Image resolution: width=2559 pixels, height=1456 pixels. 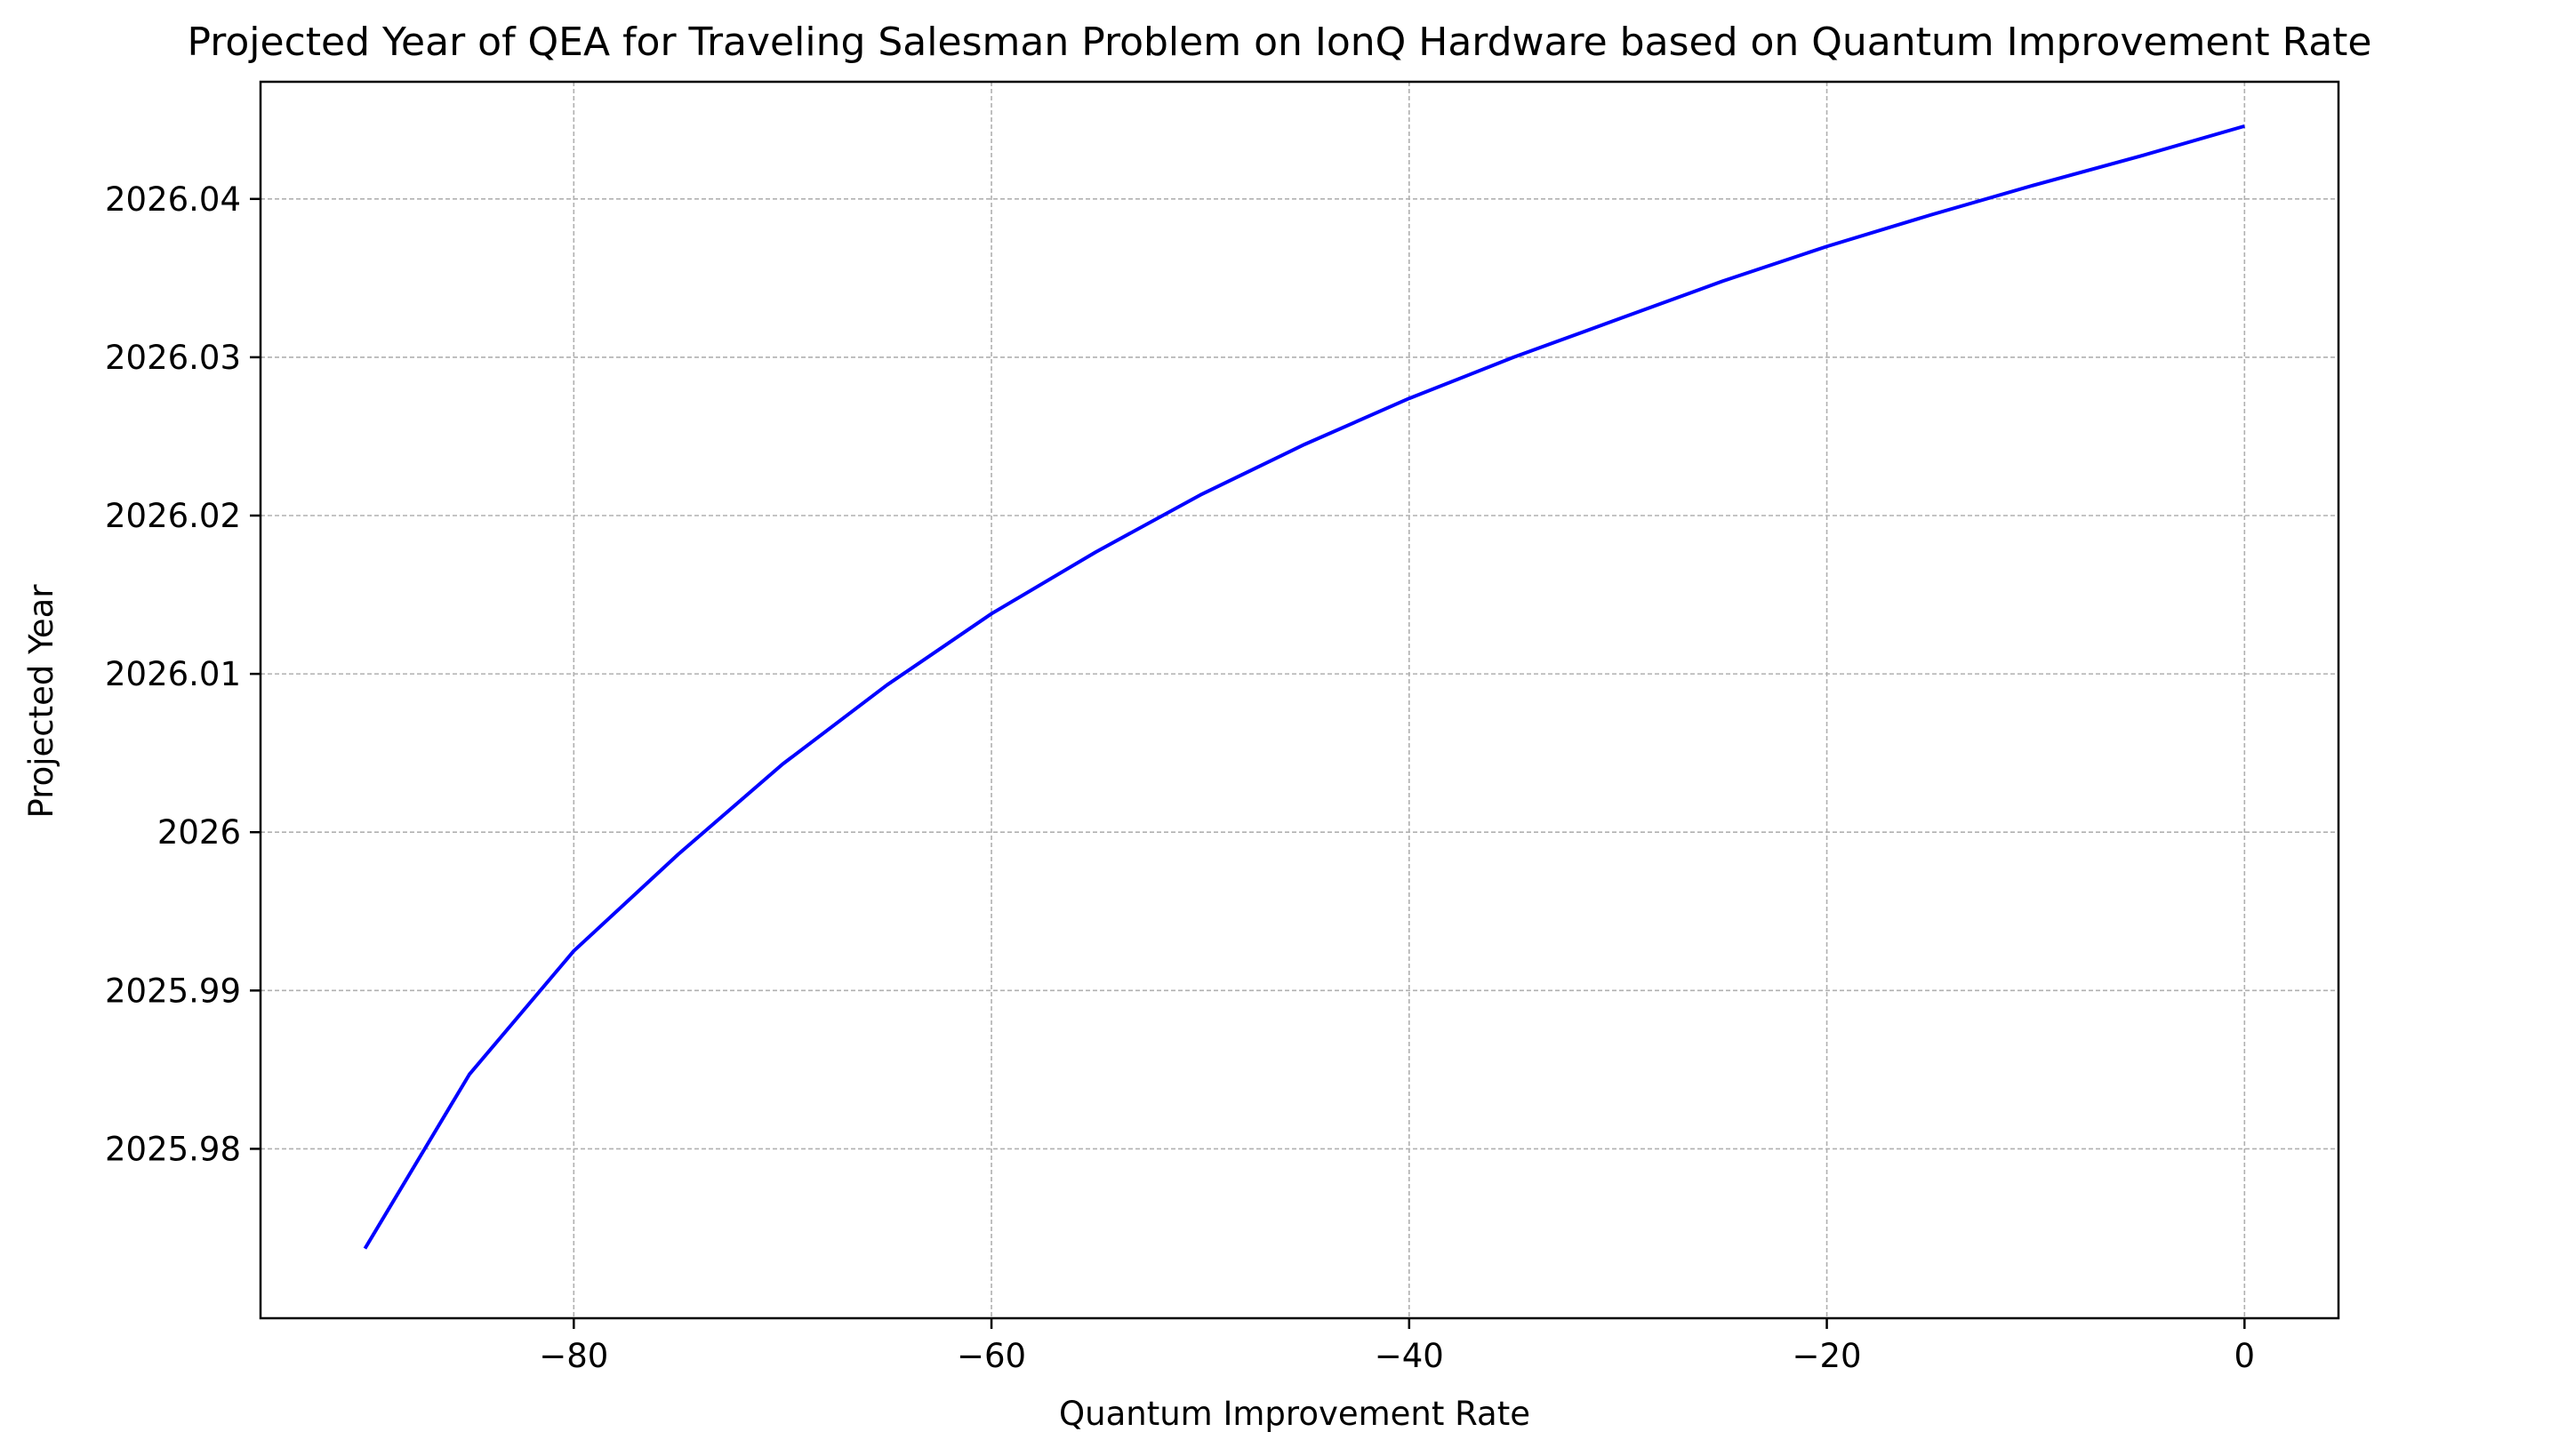 I want to click on y-tick-label: 2026.04, so click(x=173, y=199).